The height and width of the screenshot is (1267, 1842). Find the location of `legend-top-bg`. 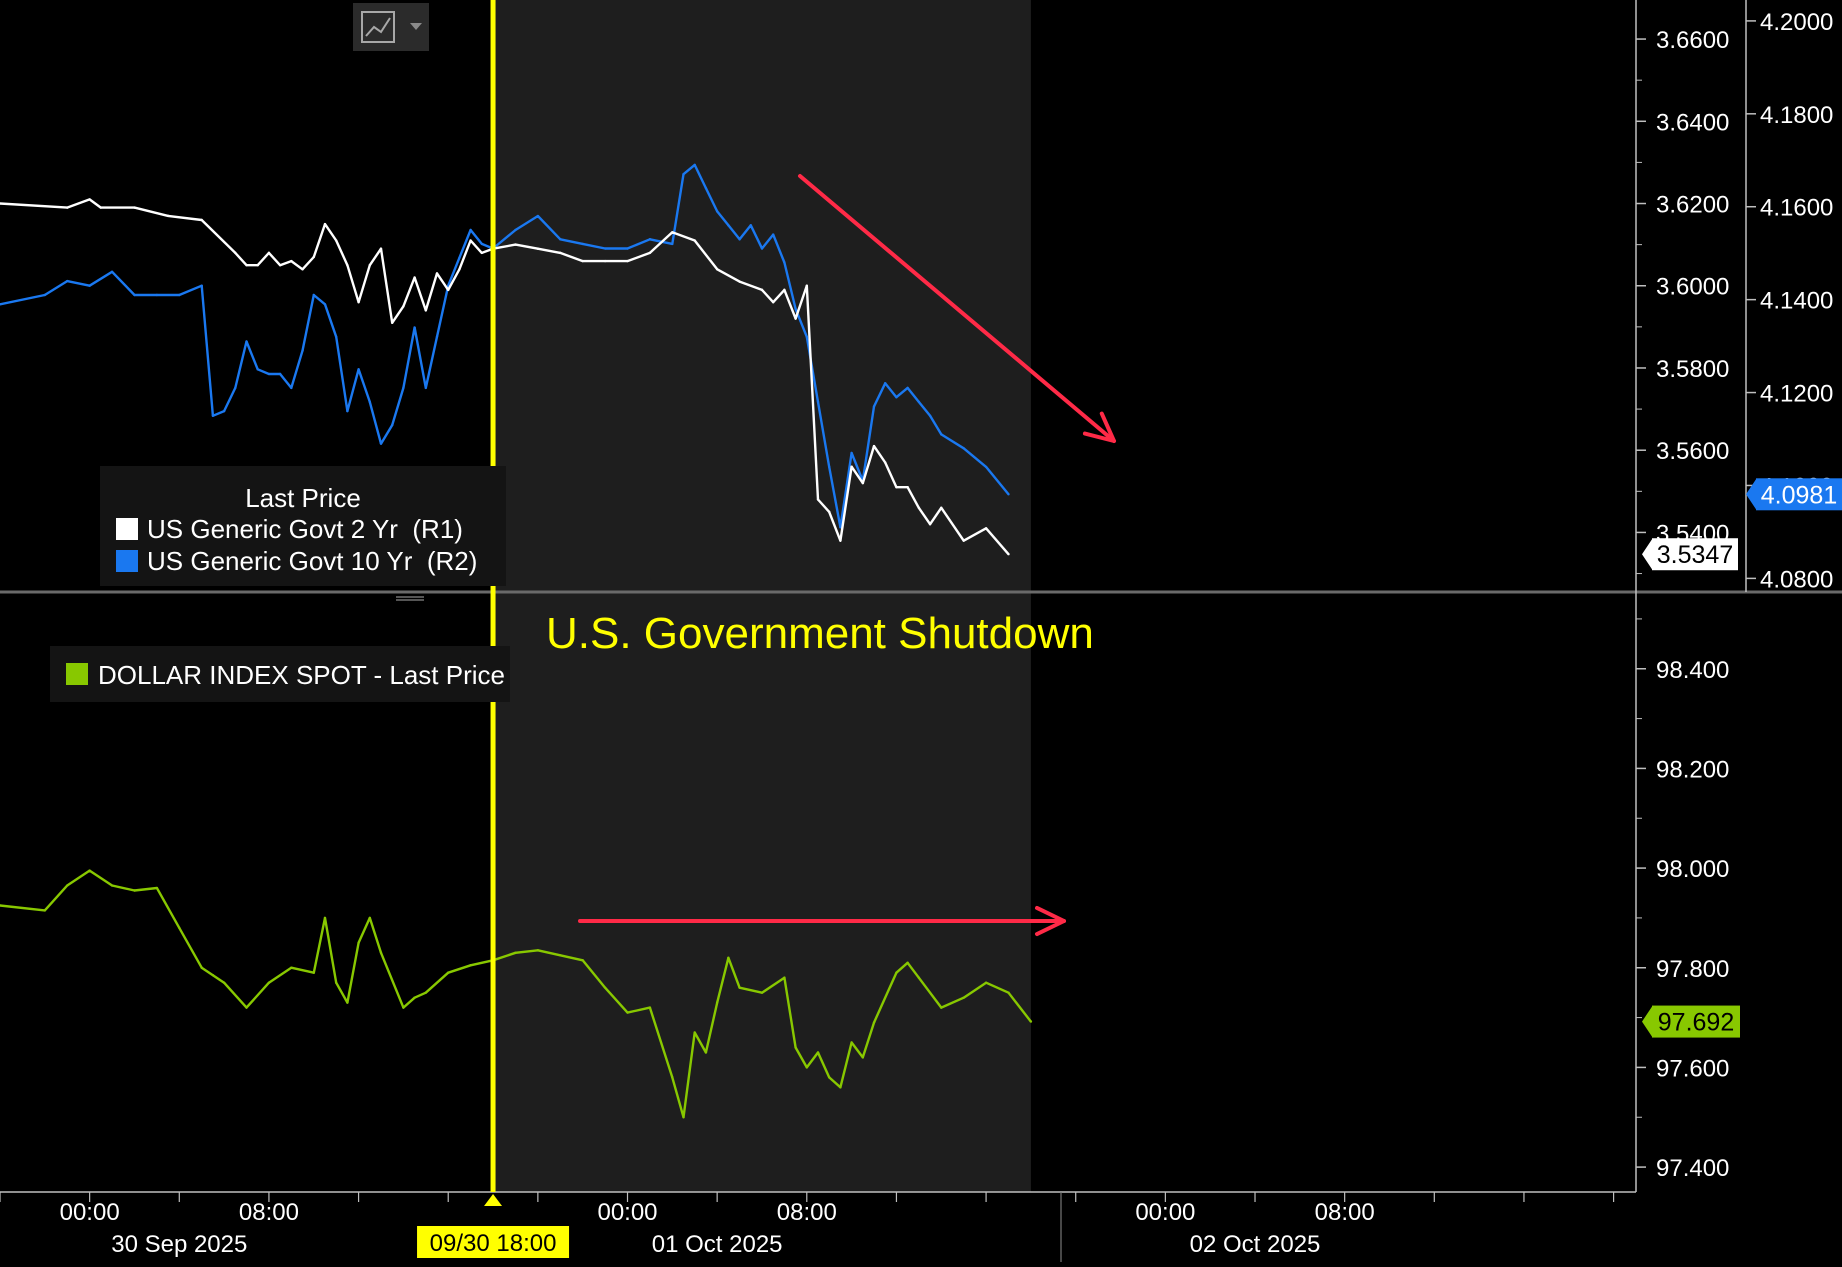

legend-top-bg is located at coordinates (303, 526).